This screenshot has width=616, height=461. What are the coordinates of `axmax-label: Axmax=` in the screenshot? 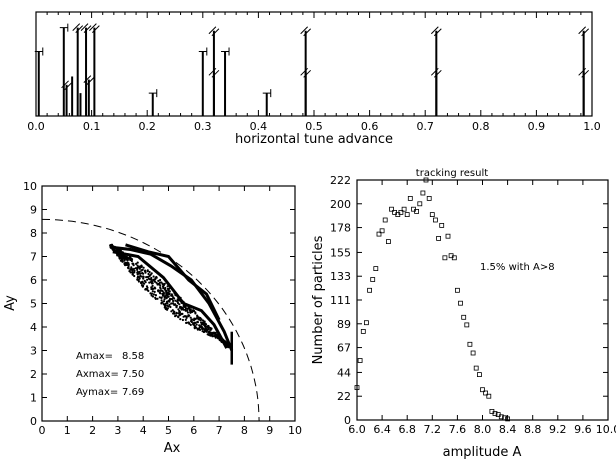 It's located at (97, 374).